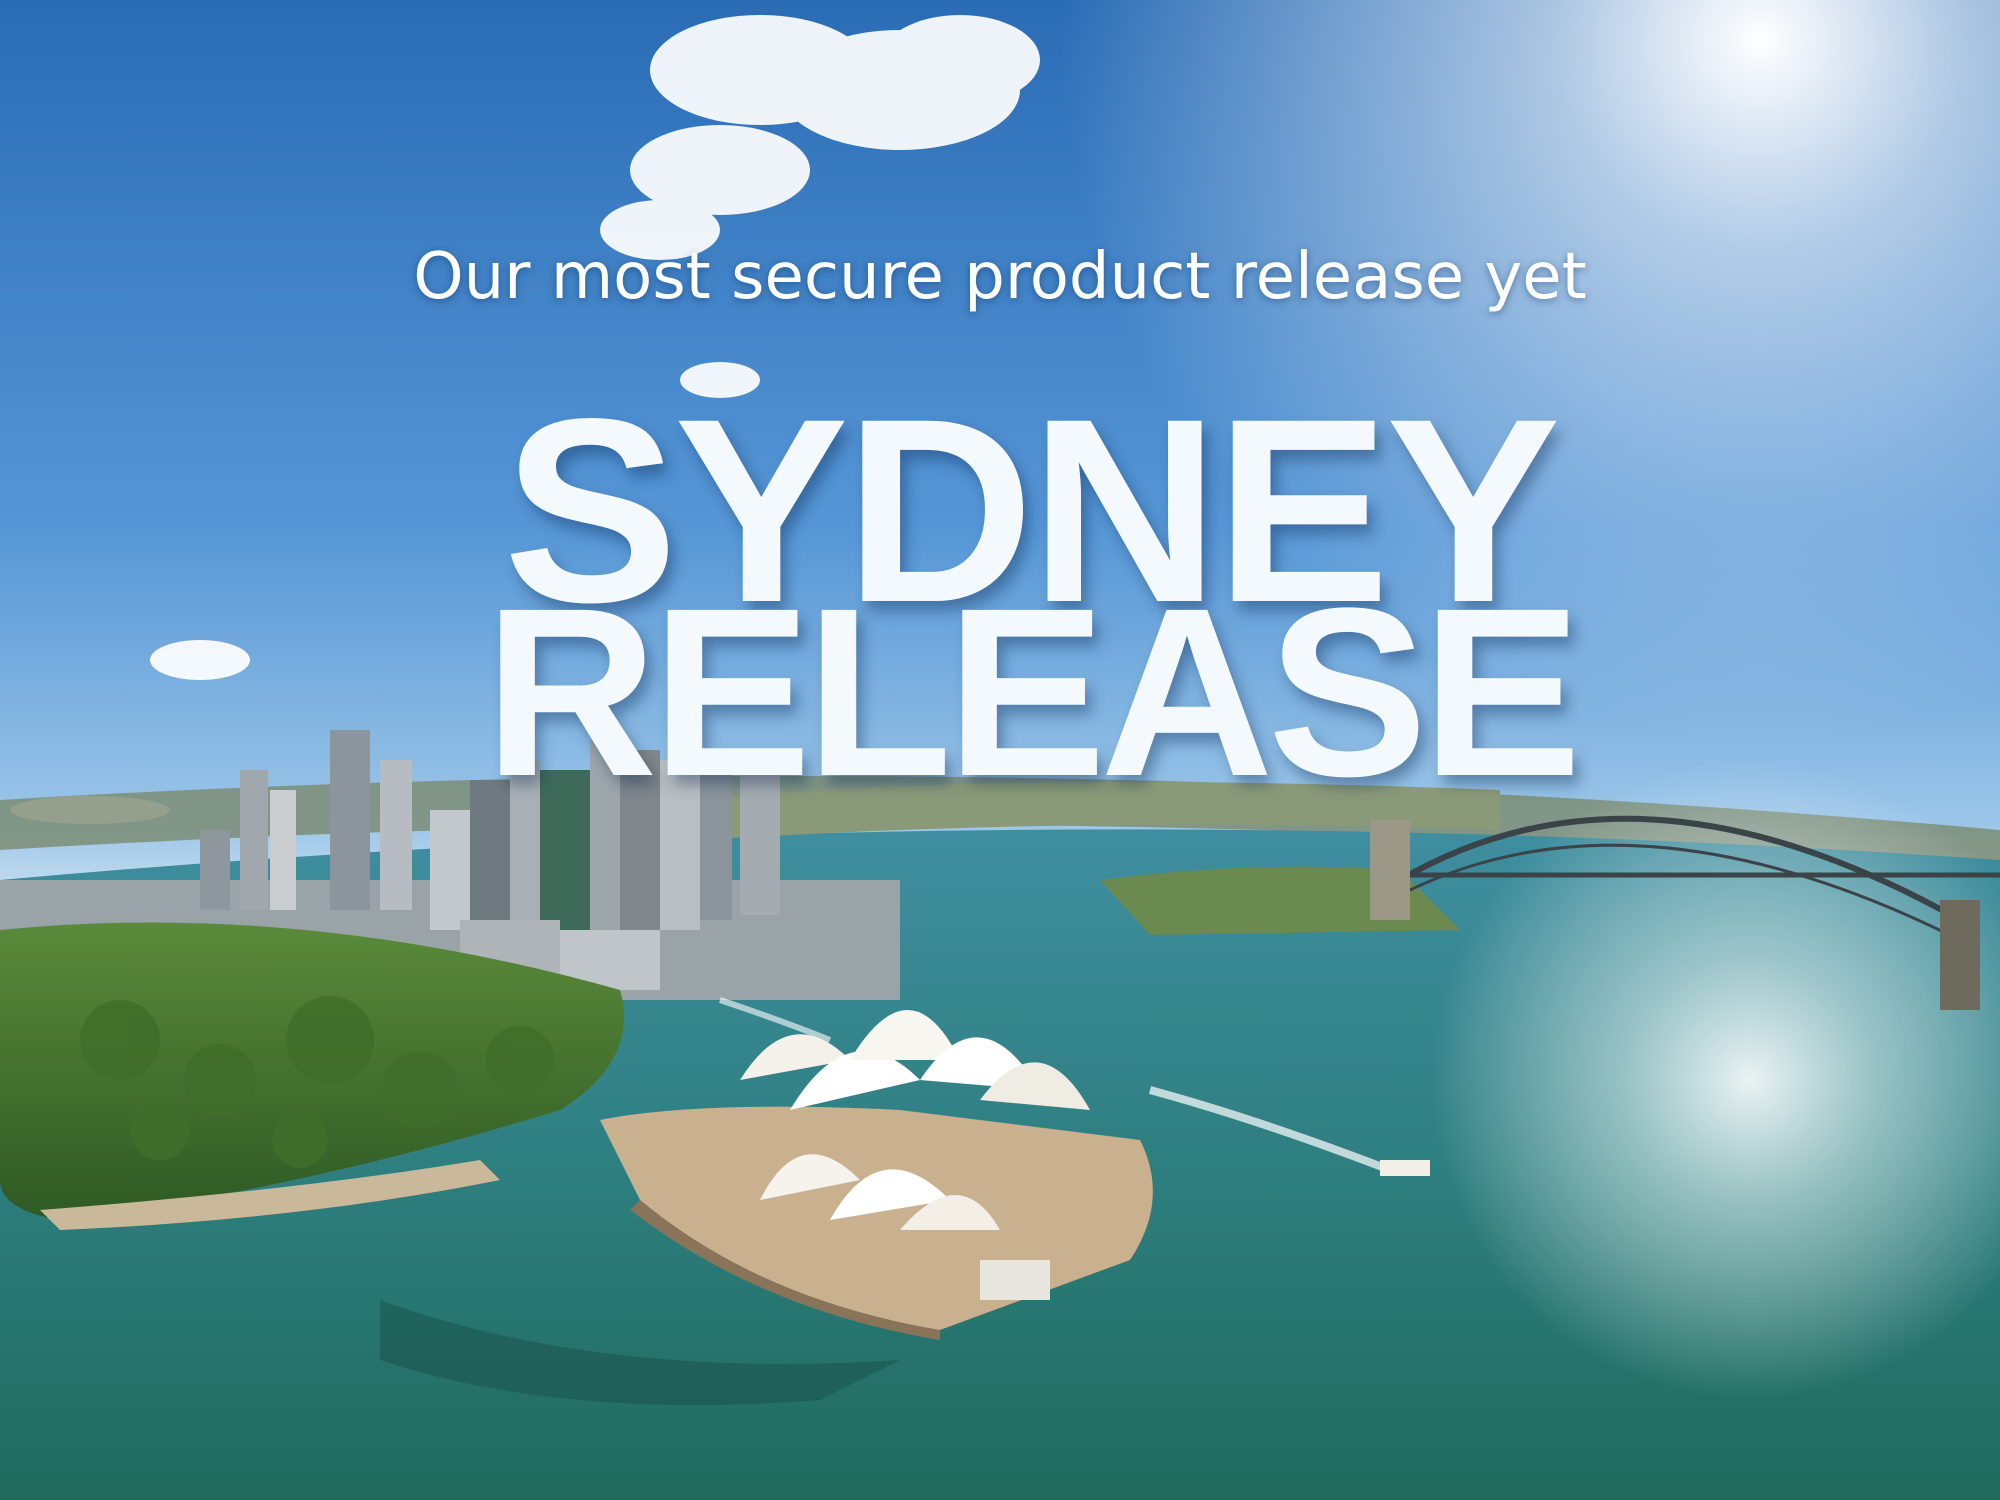  What do you see at coordinates (1690, 878) in the screenshot?
I see `harbour-bridge` at bounding box center [1690, 878].